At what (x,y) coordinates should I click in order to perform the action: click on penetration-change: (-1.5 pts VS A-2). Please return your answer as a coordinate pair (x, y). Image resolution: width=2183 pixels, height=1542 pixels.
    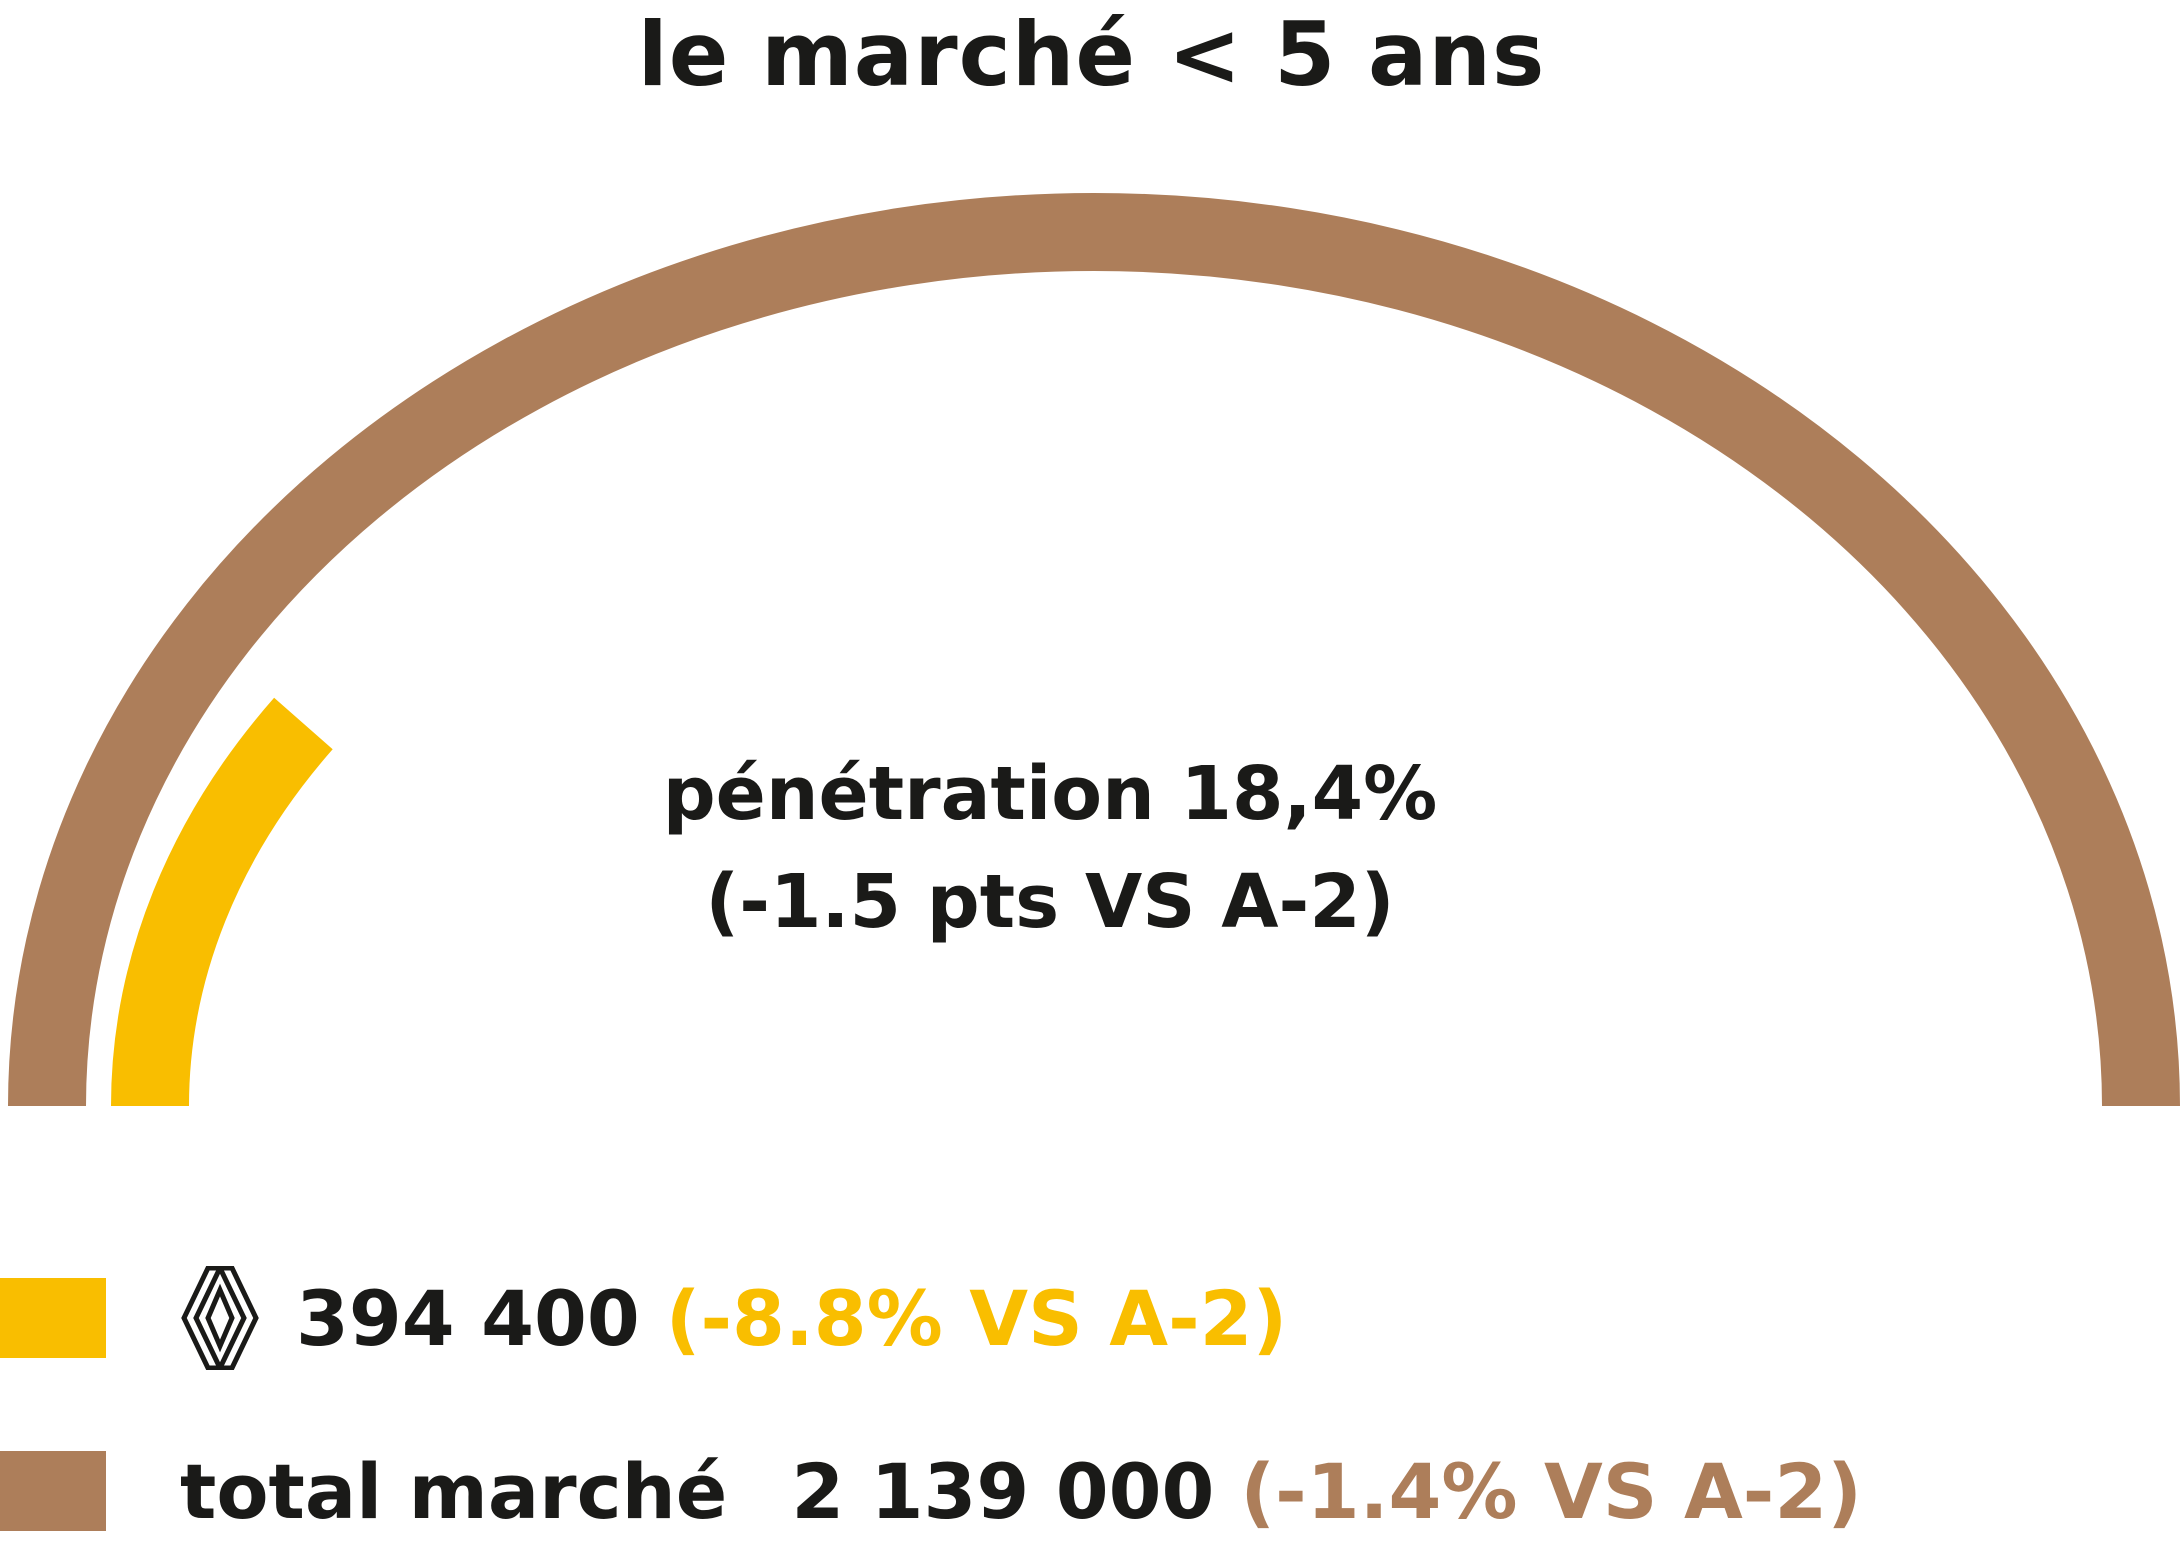
    Looking at the image, I should click on (1050, 902).